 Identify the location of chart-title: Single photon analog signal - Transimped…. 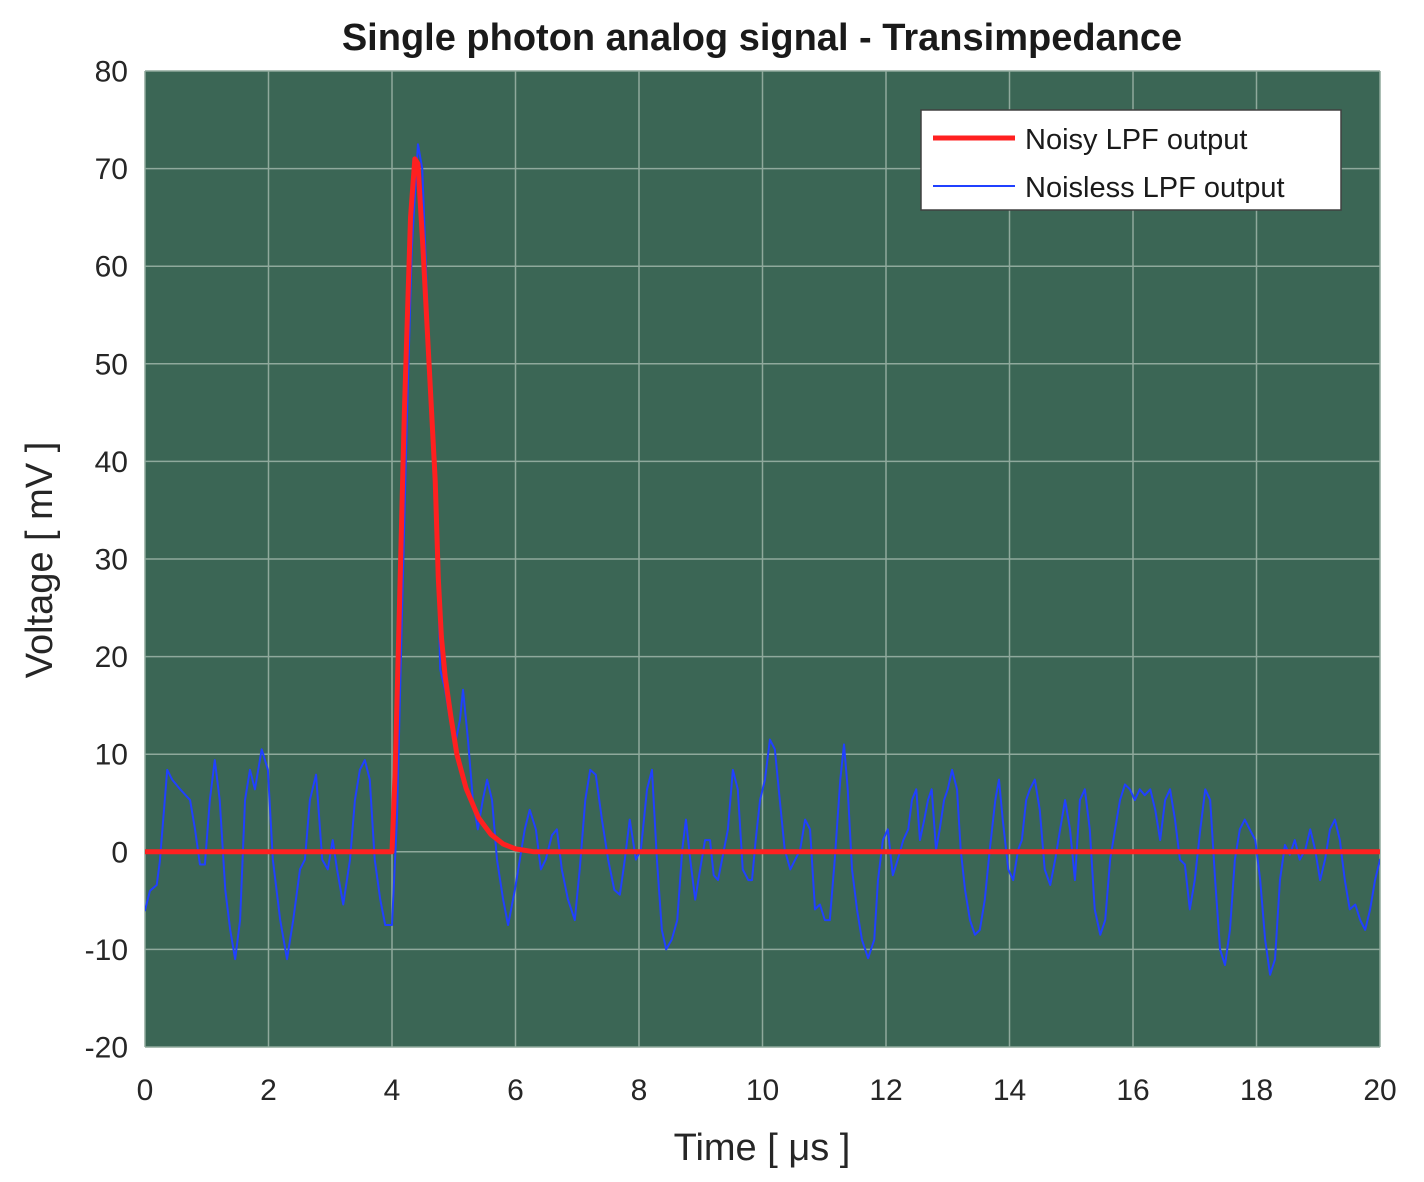
(762, 38).